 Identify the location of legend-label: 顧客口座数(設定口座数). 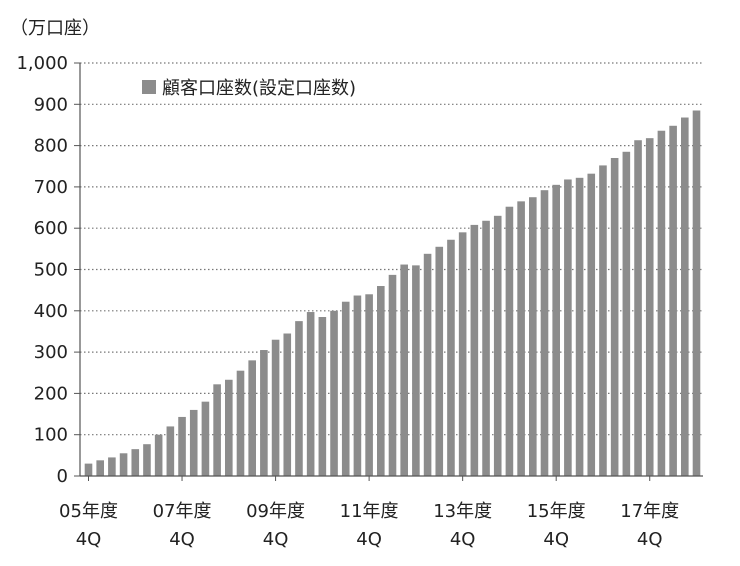
(259, 88).